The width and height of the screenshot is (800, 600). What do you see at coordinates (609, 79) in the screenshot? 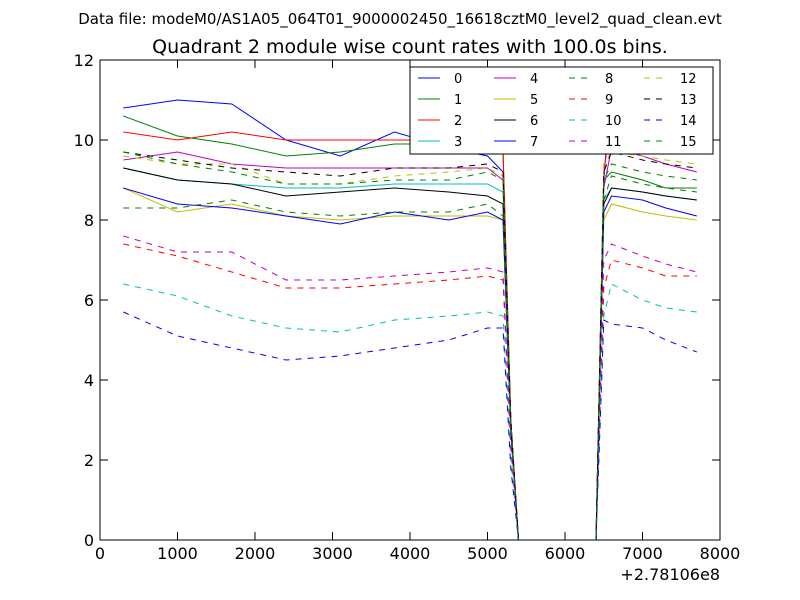
I see `legend-label-8: 8` at bounding box center [609, 79].